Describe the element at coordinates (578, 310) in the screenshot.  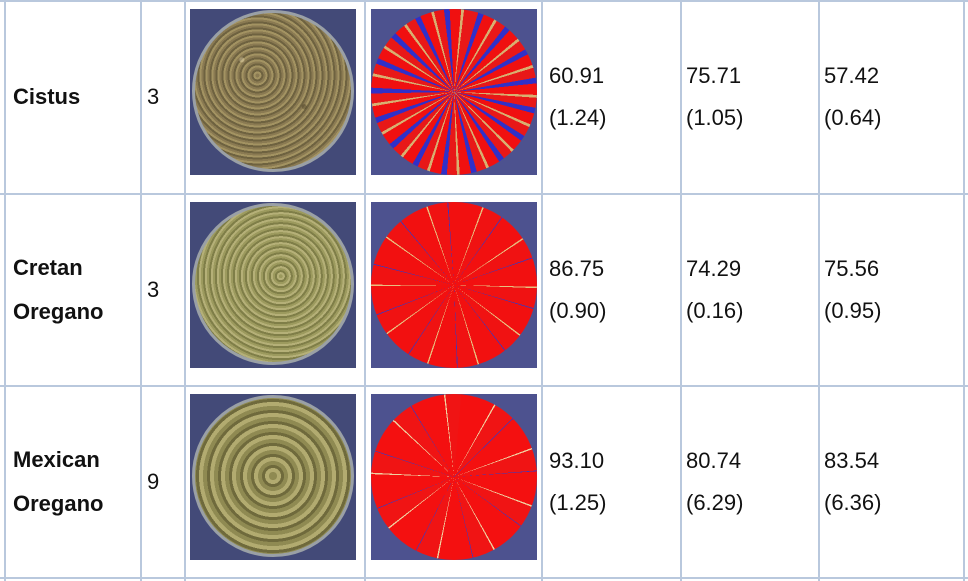
I see `value-sd: (0.90)` at that location.